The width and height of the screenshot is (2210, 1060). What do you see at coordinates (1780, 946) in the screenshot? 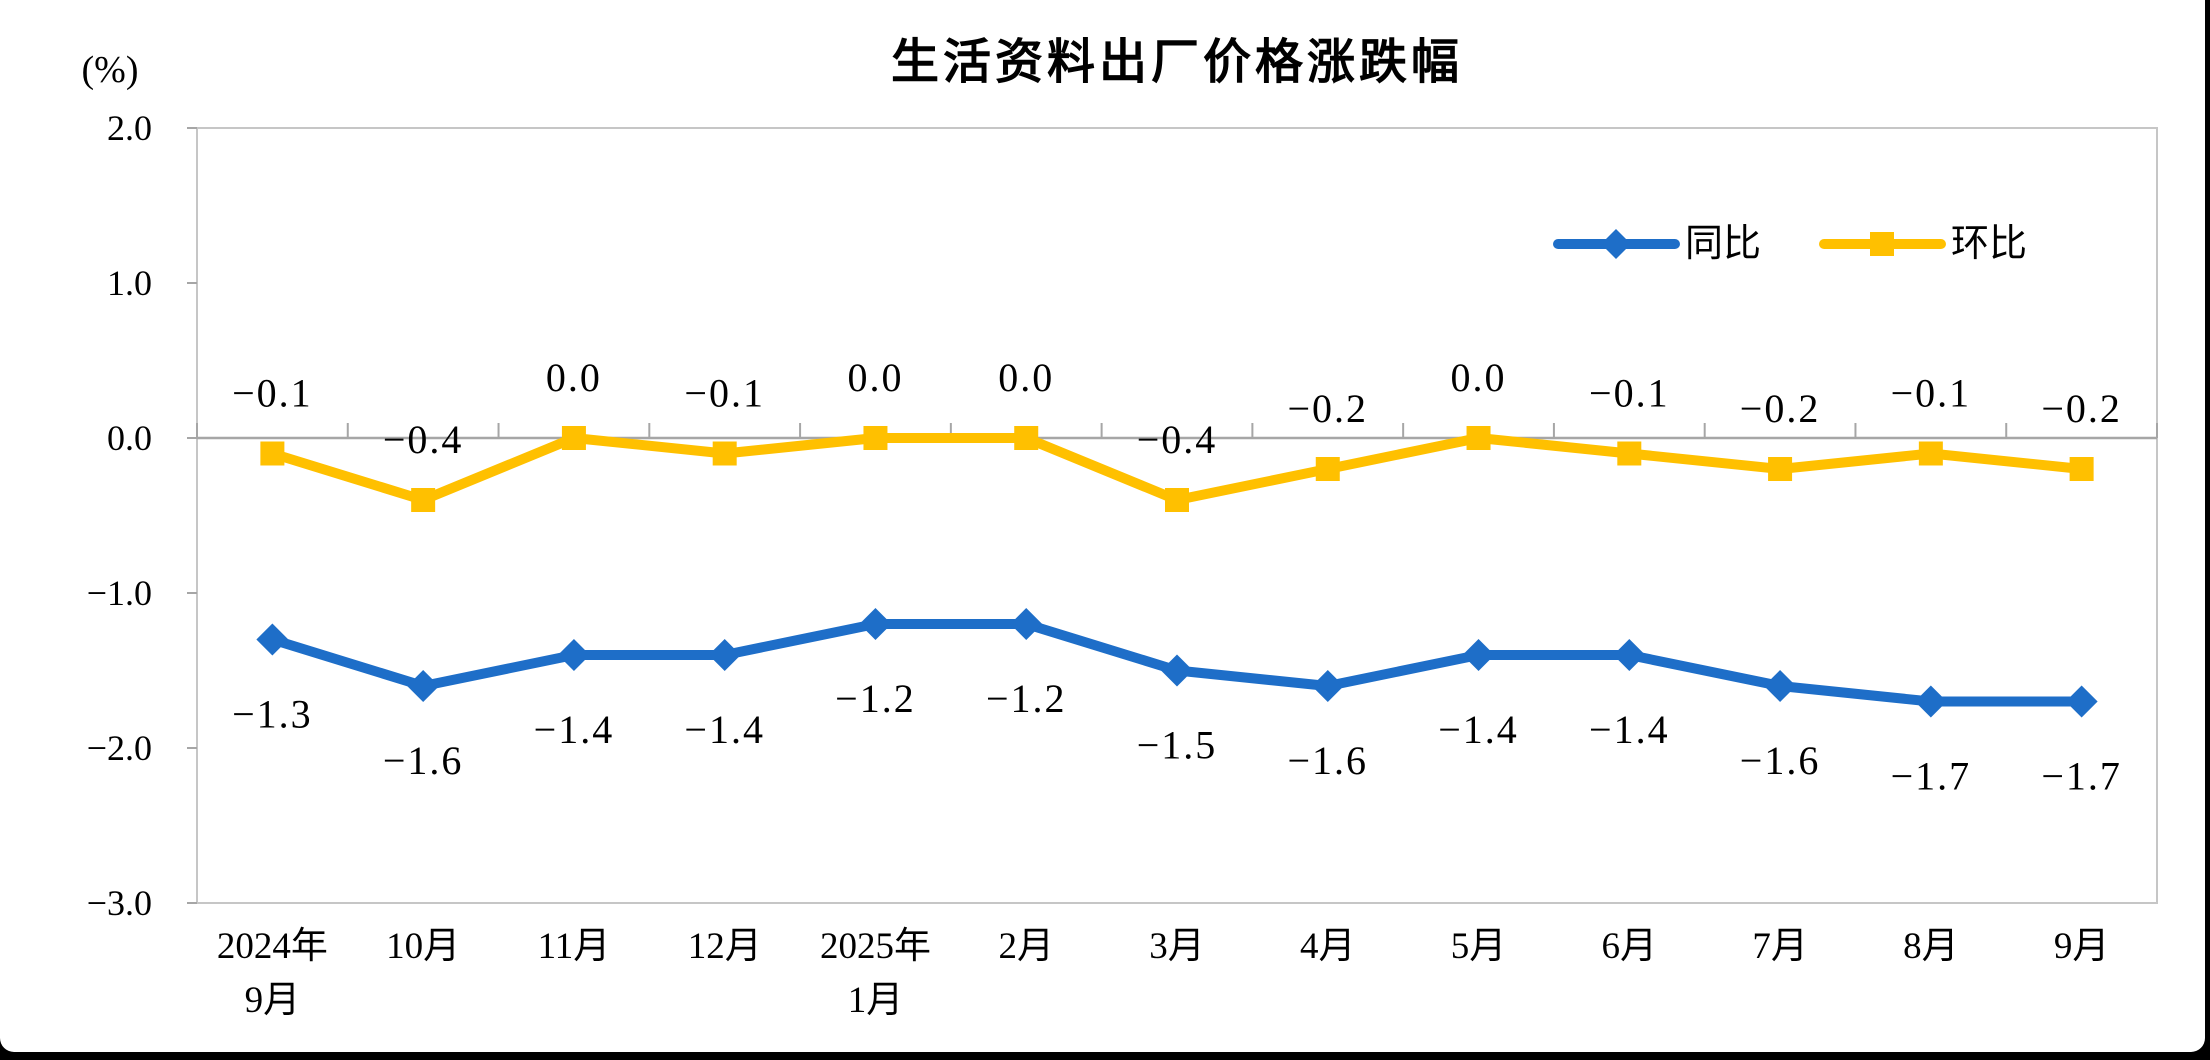
I see `x-axis-category-label: 7月` at bounding box center [1780, 946].